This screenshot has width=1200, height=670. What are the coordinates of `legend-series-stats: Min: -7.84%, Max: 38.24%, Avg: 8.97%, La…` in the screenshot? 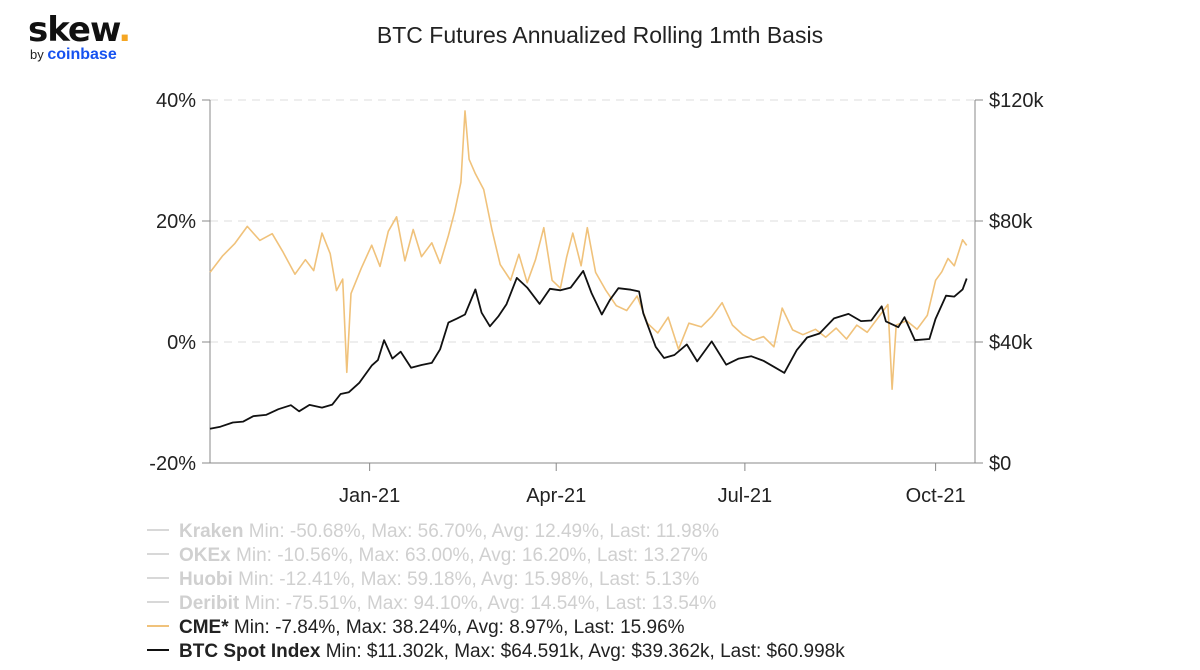 It's located at (456, 627).